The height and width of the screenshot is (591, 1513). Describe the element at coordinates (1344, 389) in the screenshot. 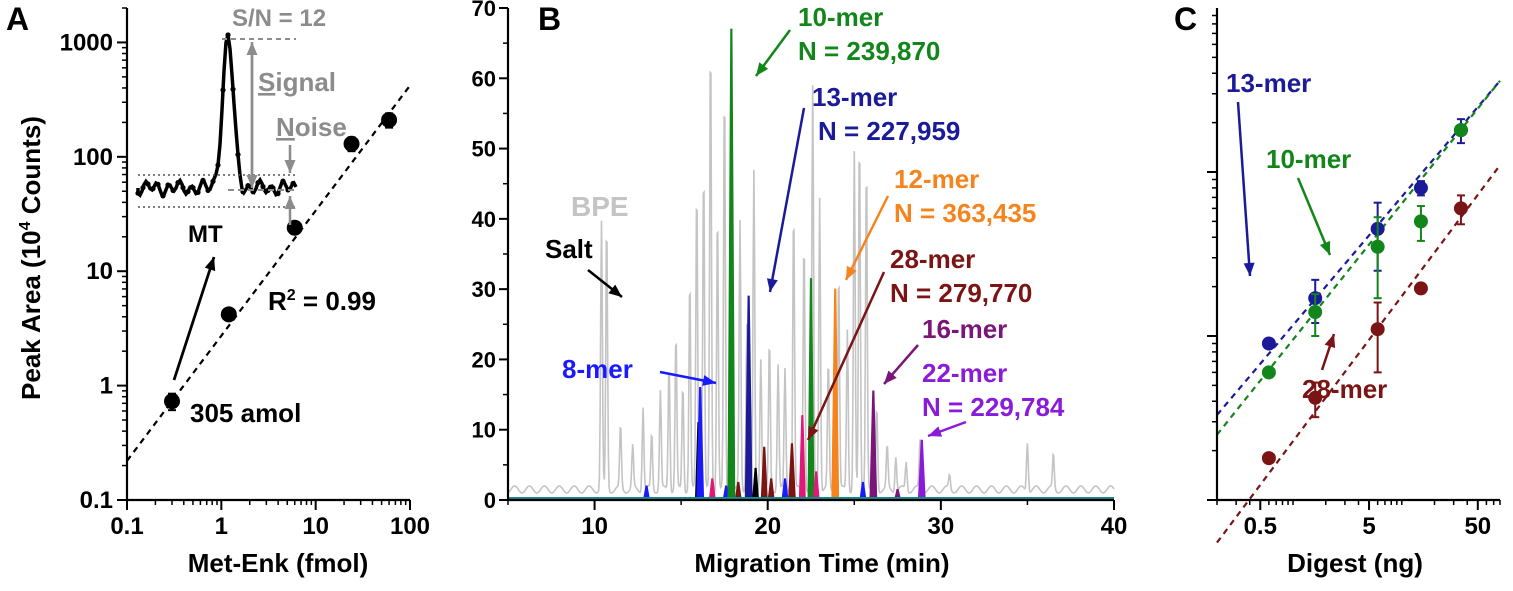

I see `label-c-28-mer: 28-mer` at that location.